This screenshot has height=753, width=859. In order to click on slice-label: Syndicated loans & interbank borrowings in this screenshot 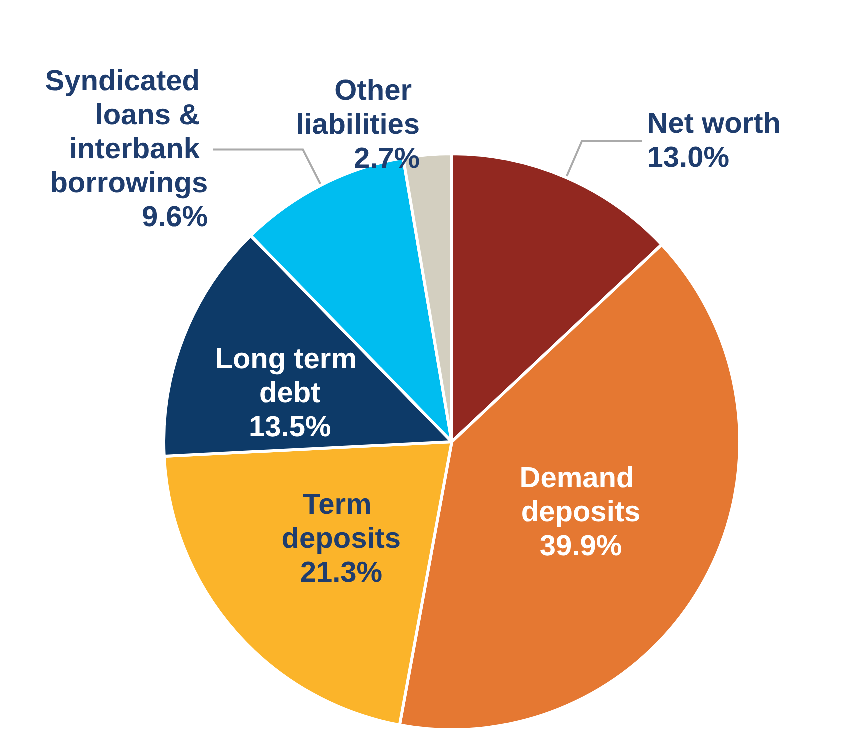, I will do `click(126, 133)`.